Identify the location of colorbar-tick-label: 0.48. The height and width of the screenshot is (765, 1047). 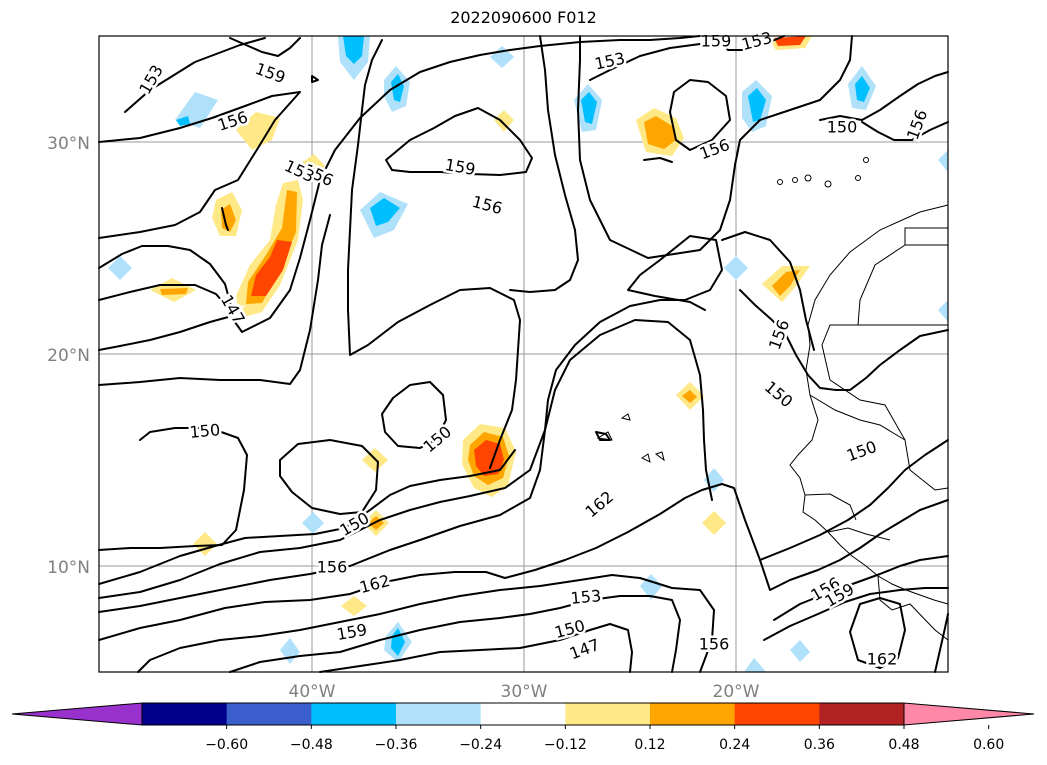
(903, 745).